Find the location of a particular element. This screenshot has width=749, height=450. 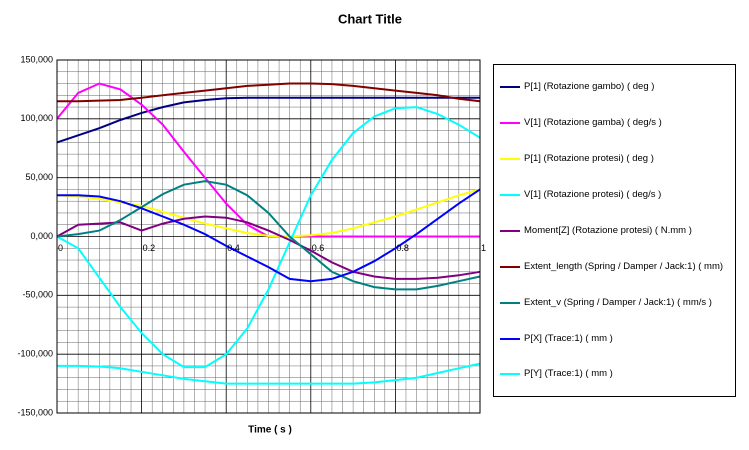

legend-entry: V[1] (Rotazione gamba) ( deg/s ) is located at coordinates (614, 122).